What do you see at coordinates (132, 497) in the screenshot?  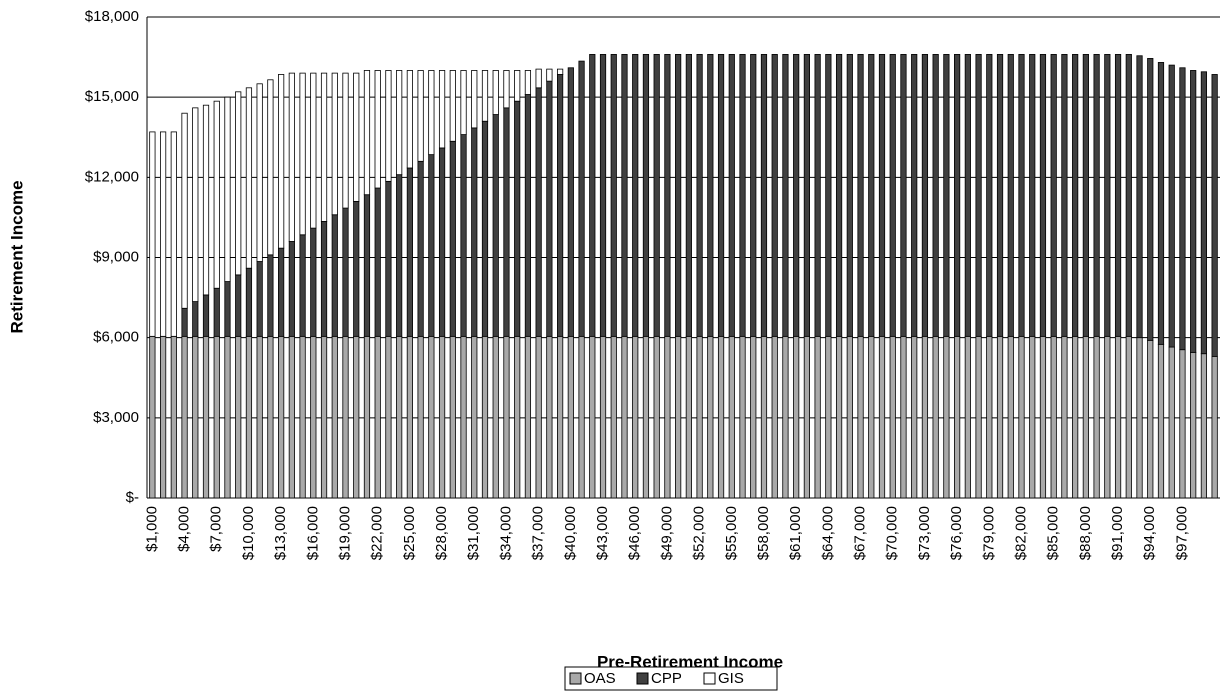 I see `y-tick-label: $-` at bounding box center [132, 497].